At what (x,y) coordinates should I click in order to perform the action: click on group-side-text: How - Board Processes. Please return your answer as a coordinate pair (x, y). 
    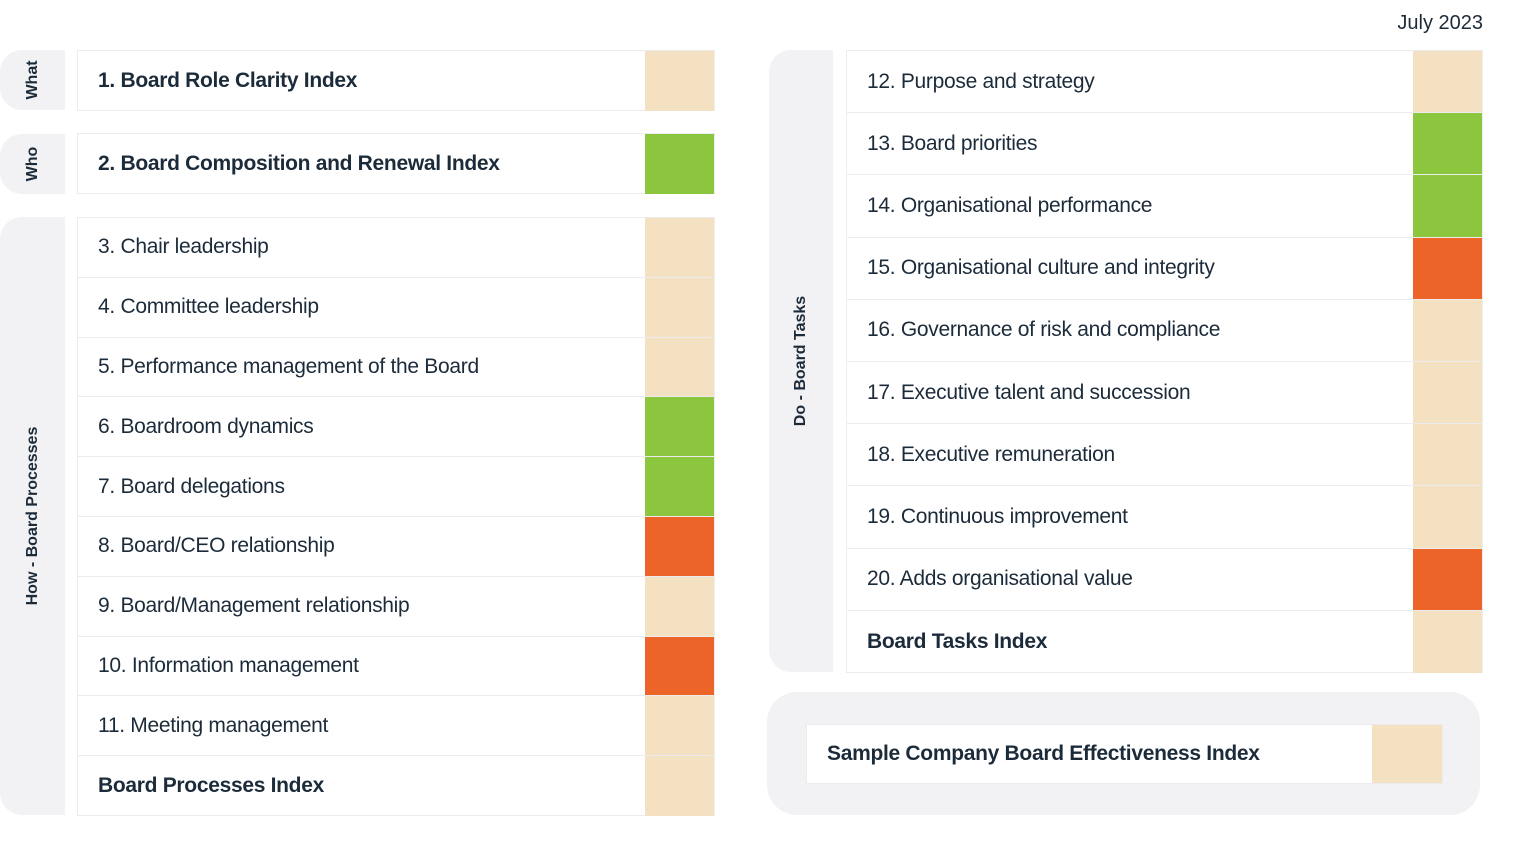
    Looking at the image, I should click on (32, 516).